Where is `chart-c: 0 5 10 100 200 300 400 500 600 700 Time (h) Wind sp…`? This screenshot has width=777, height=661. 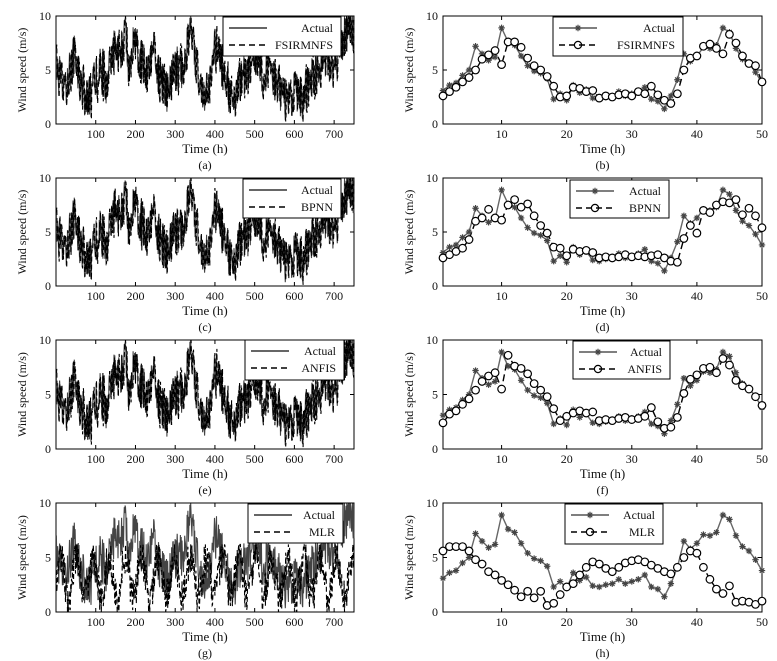
chart-c: 0 5 10 100 200 300 400 500 600 700 Time (h) Wind sp… is located at coordinates (185, 252).